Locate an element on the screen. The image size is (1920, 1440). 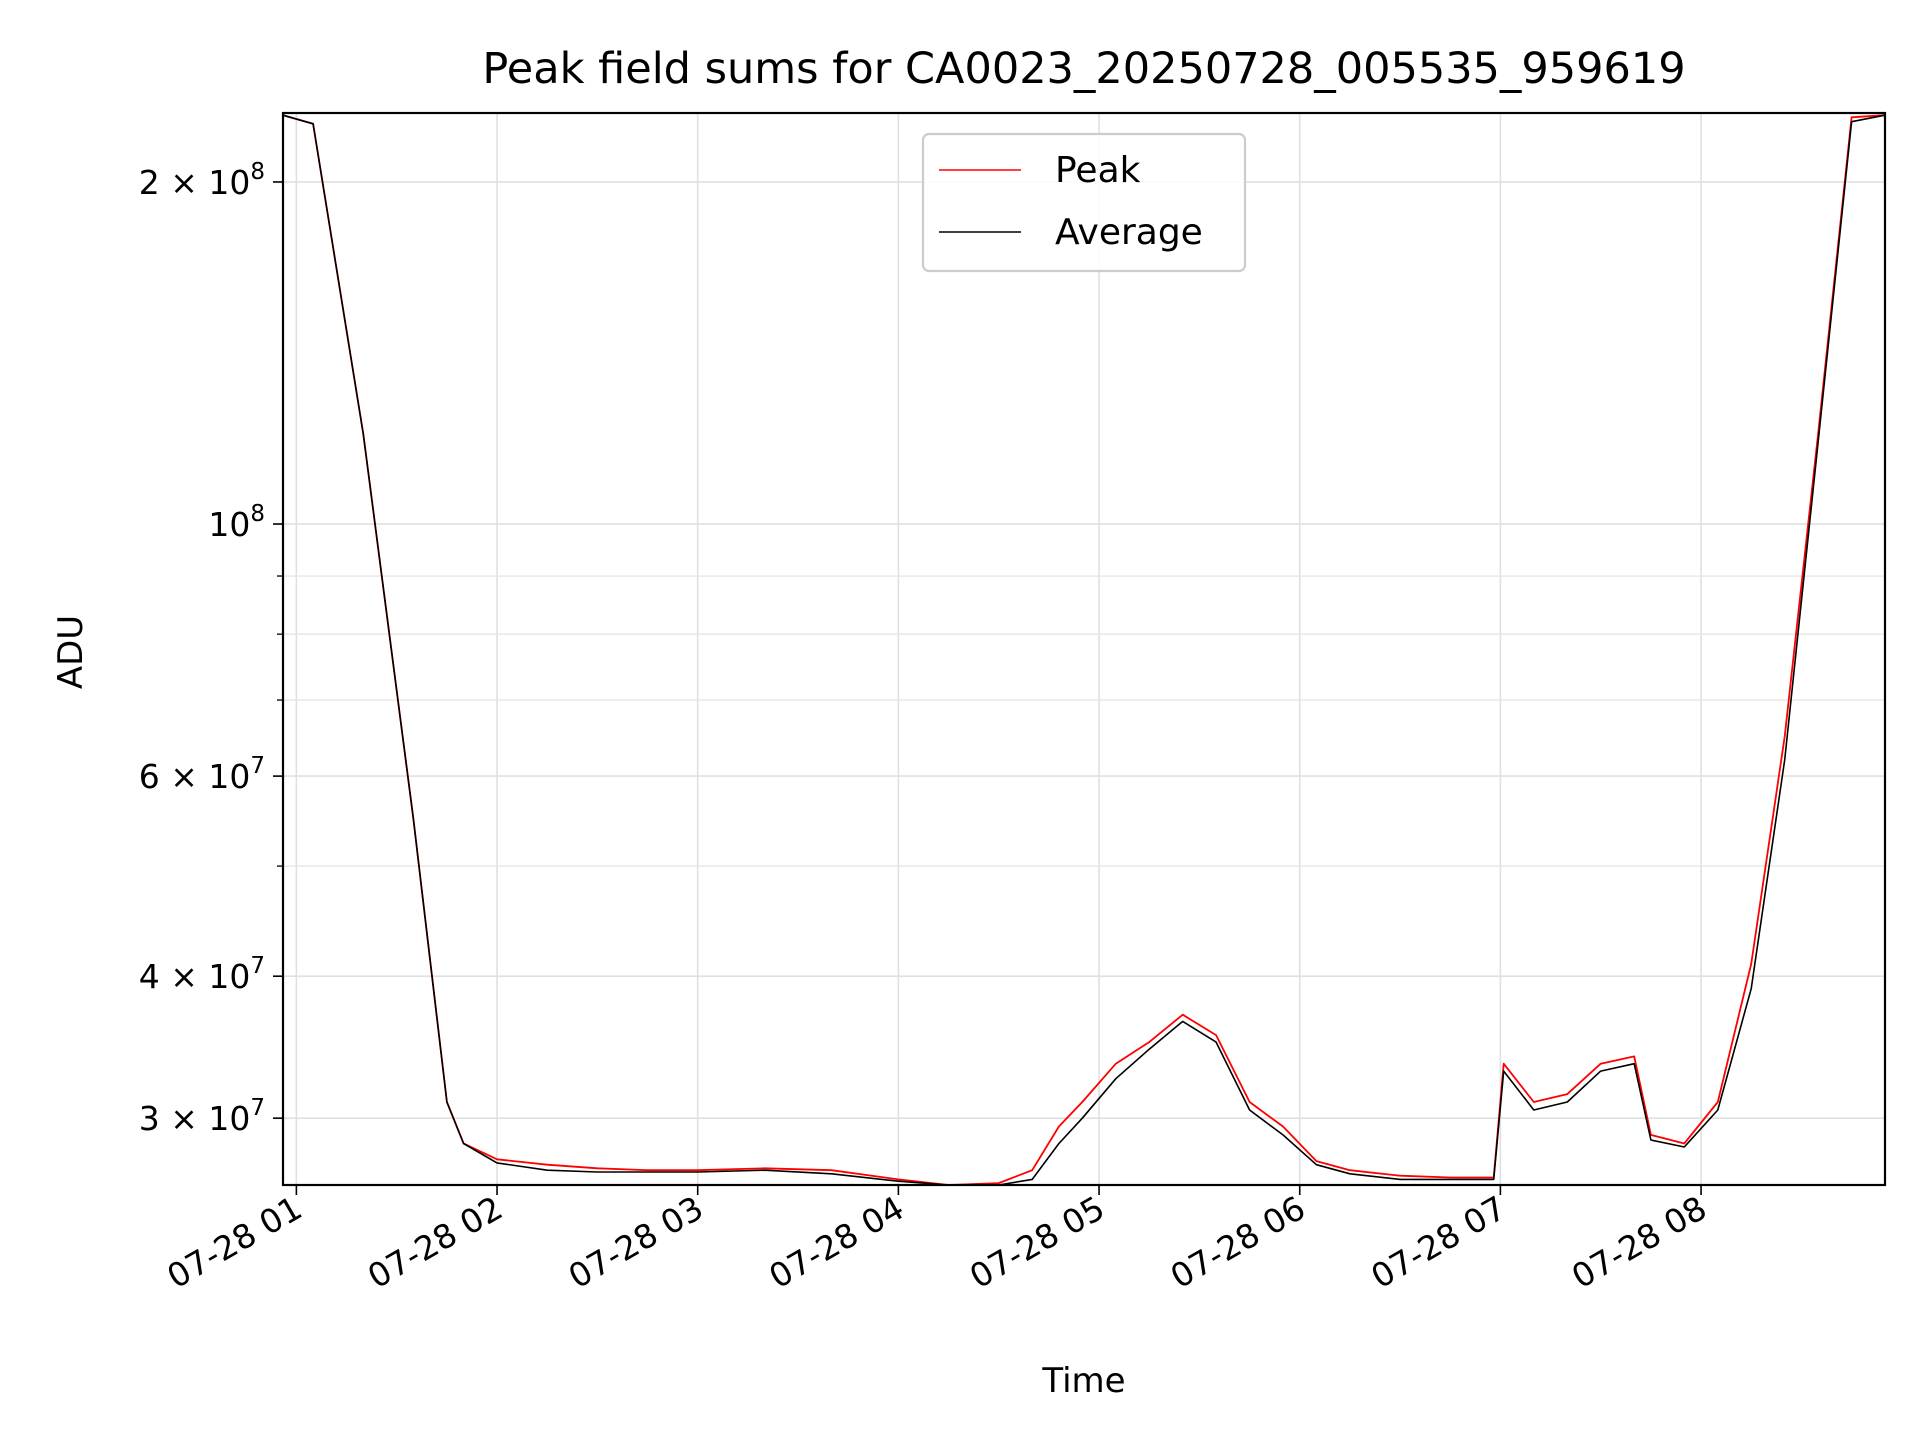
legend-label-peak: Peak is located at coordinates (1098, 170).